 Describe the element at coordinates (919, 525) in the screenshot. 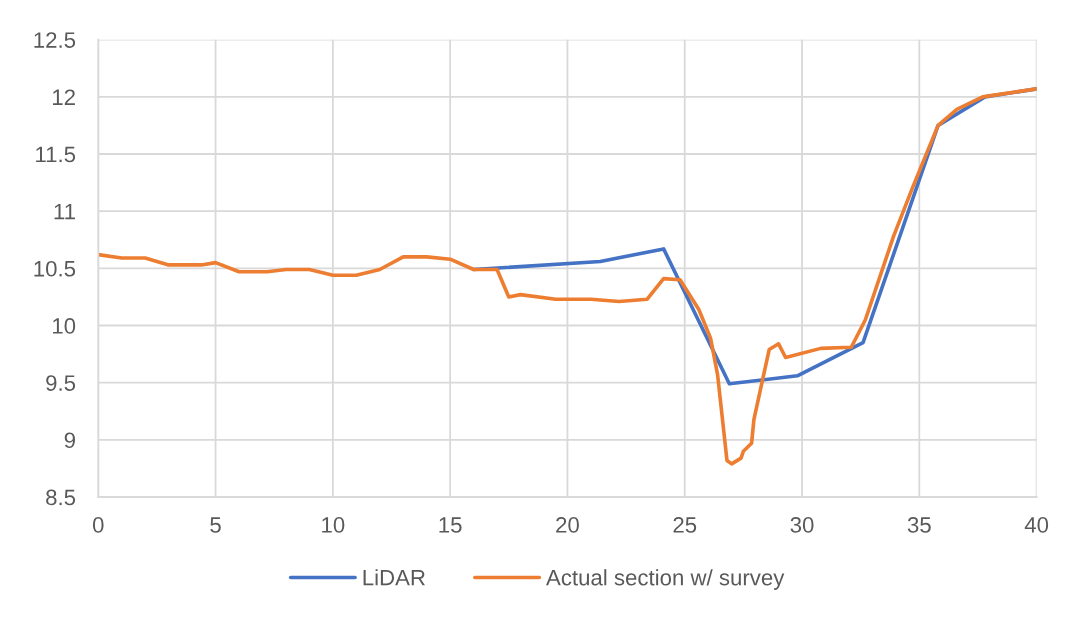

I see `x-tick-label: 35` at that location.